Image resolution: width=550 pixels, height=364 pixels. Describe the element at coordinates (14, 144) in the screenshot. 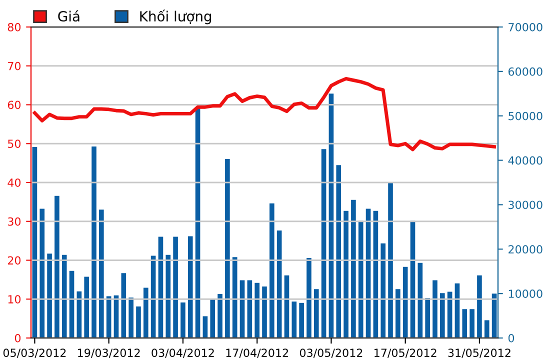

I see `y-tick-label: 50` at that location.